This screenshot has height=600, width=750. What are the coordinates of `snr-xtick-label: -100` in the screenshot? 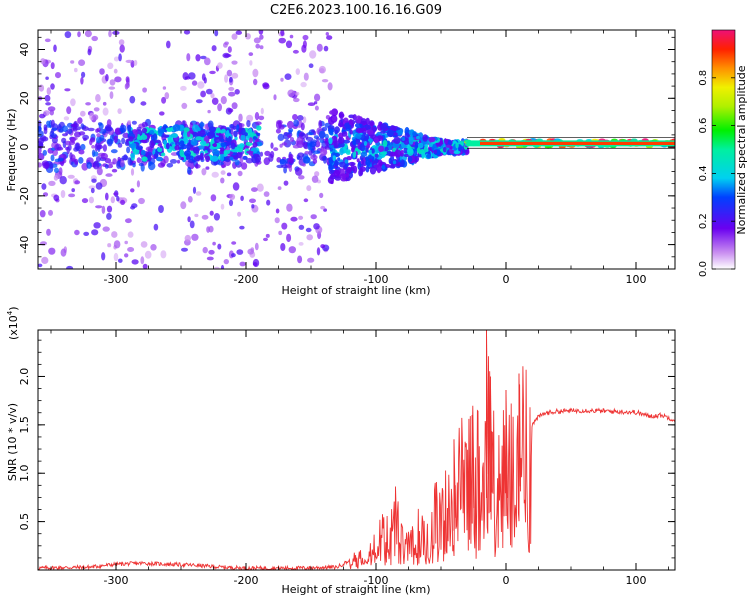 It's located at (376, 580).